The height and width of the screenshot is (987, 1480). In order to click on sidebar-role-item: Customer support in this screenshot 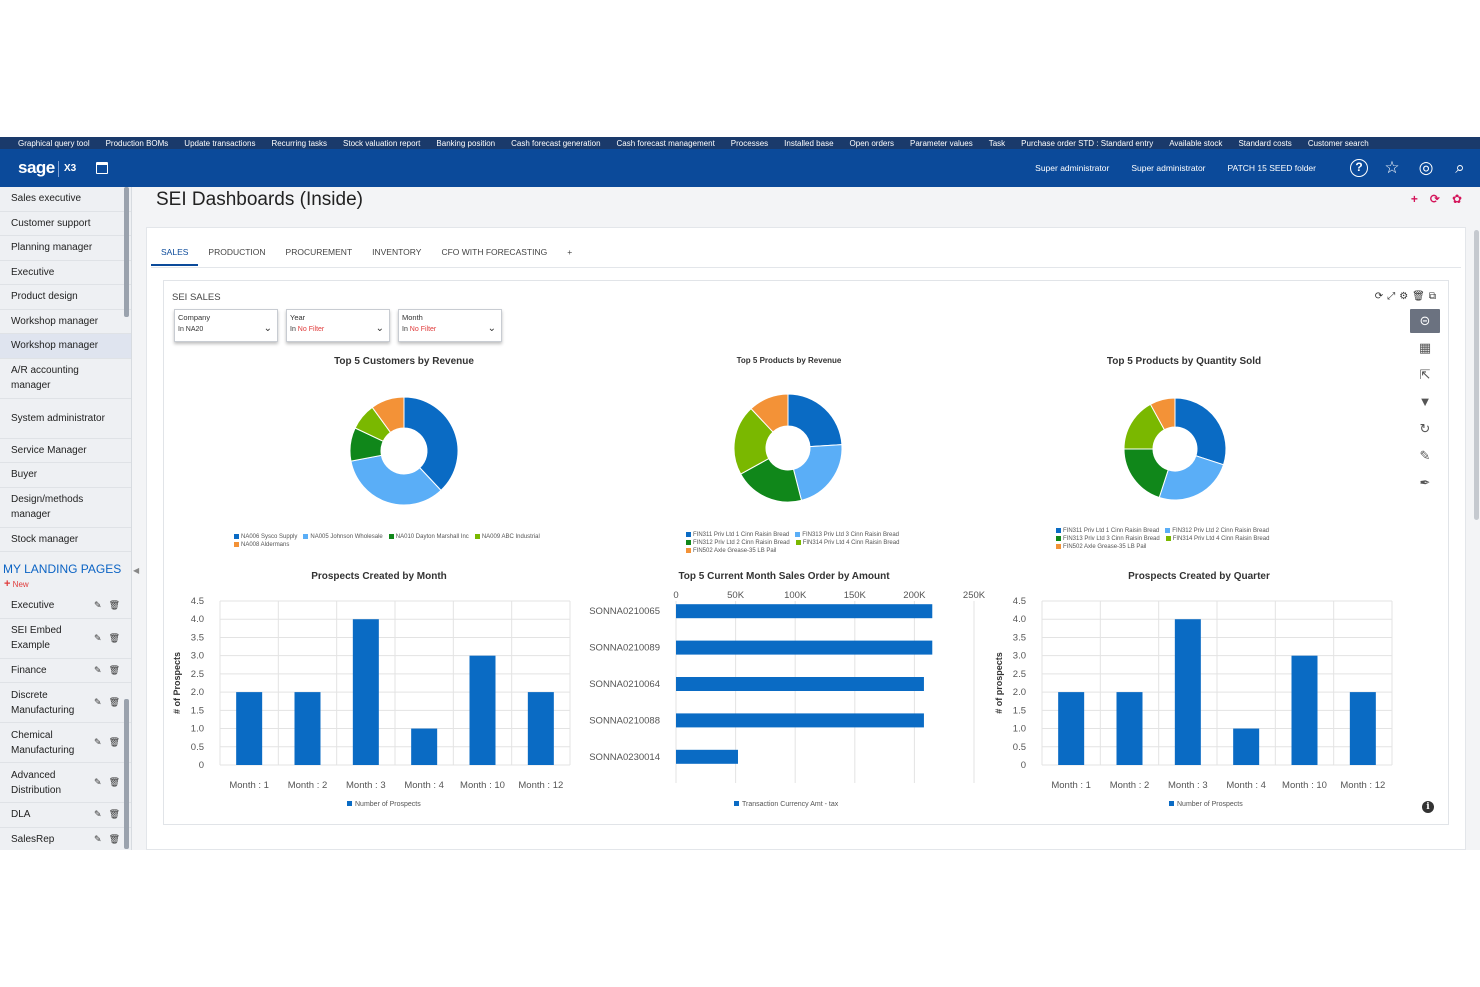, I will do `click(65, 223)`.